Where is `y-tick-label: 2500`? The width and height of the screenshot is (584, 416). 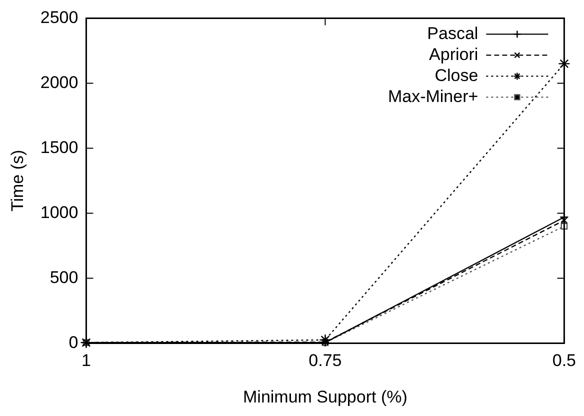 y-tick-label: 2500 is located at coordinates (59, 17).